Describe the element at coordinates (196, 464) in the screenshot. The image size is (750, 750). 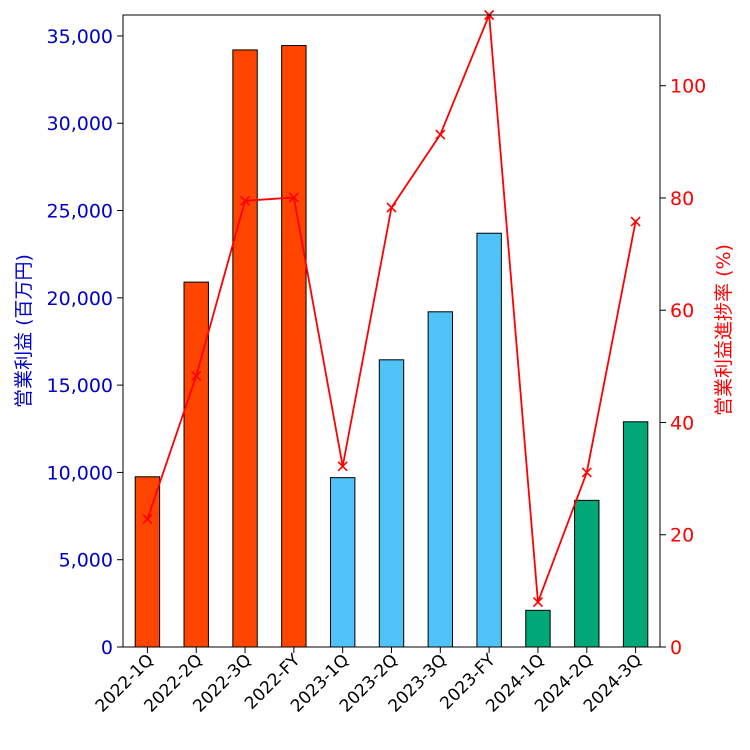
I see `bar-2022-2Q` at that location.